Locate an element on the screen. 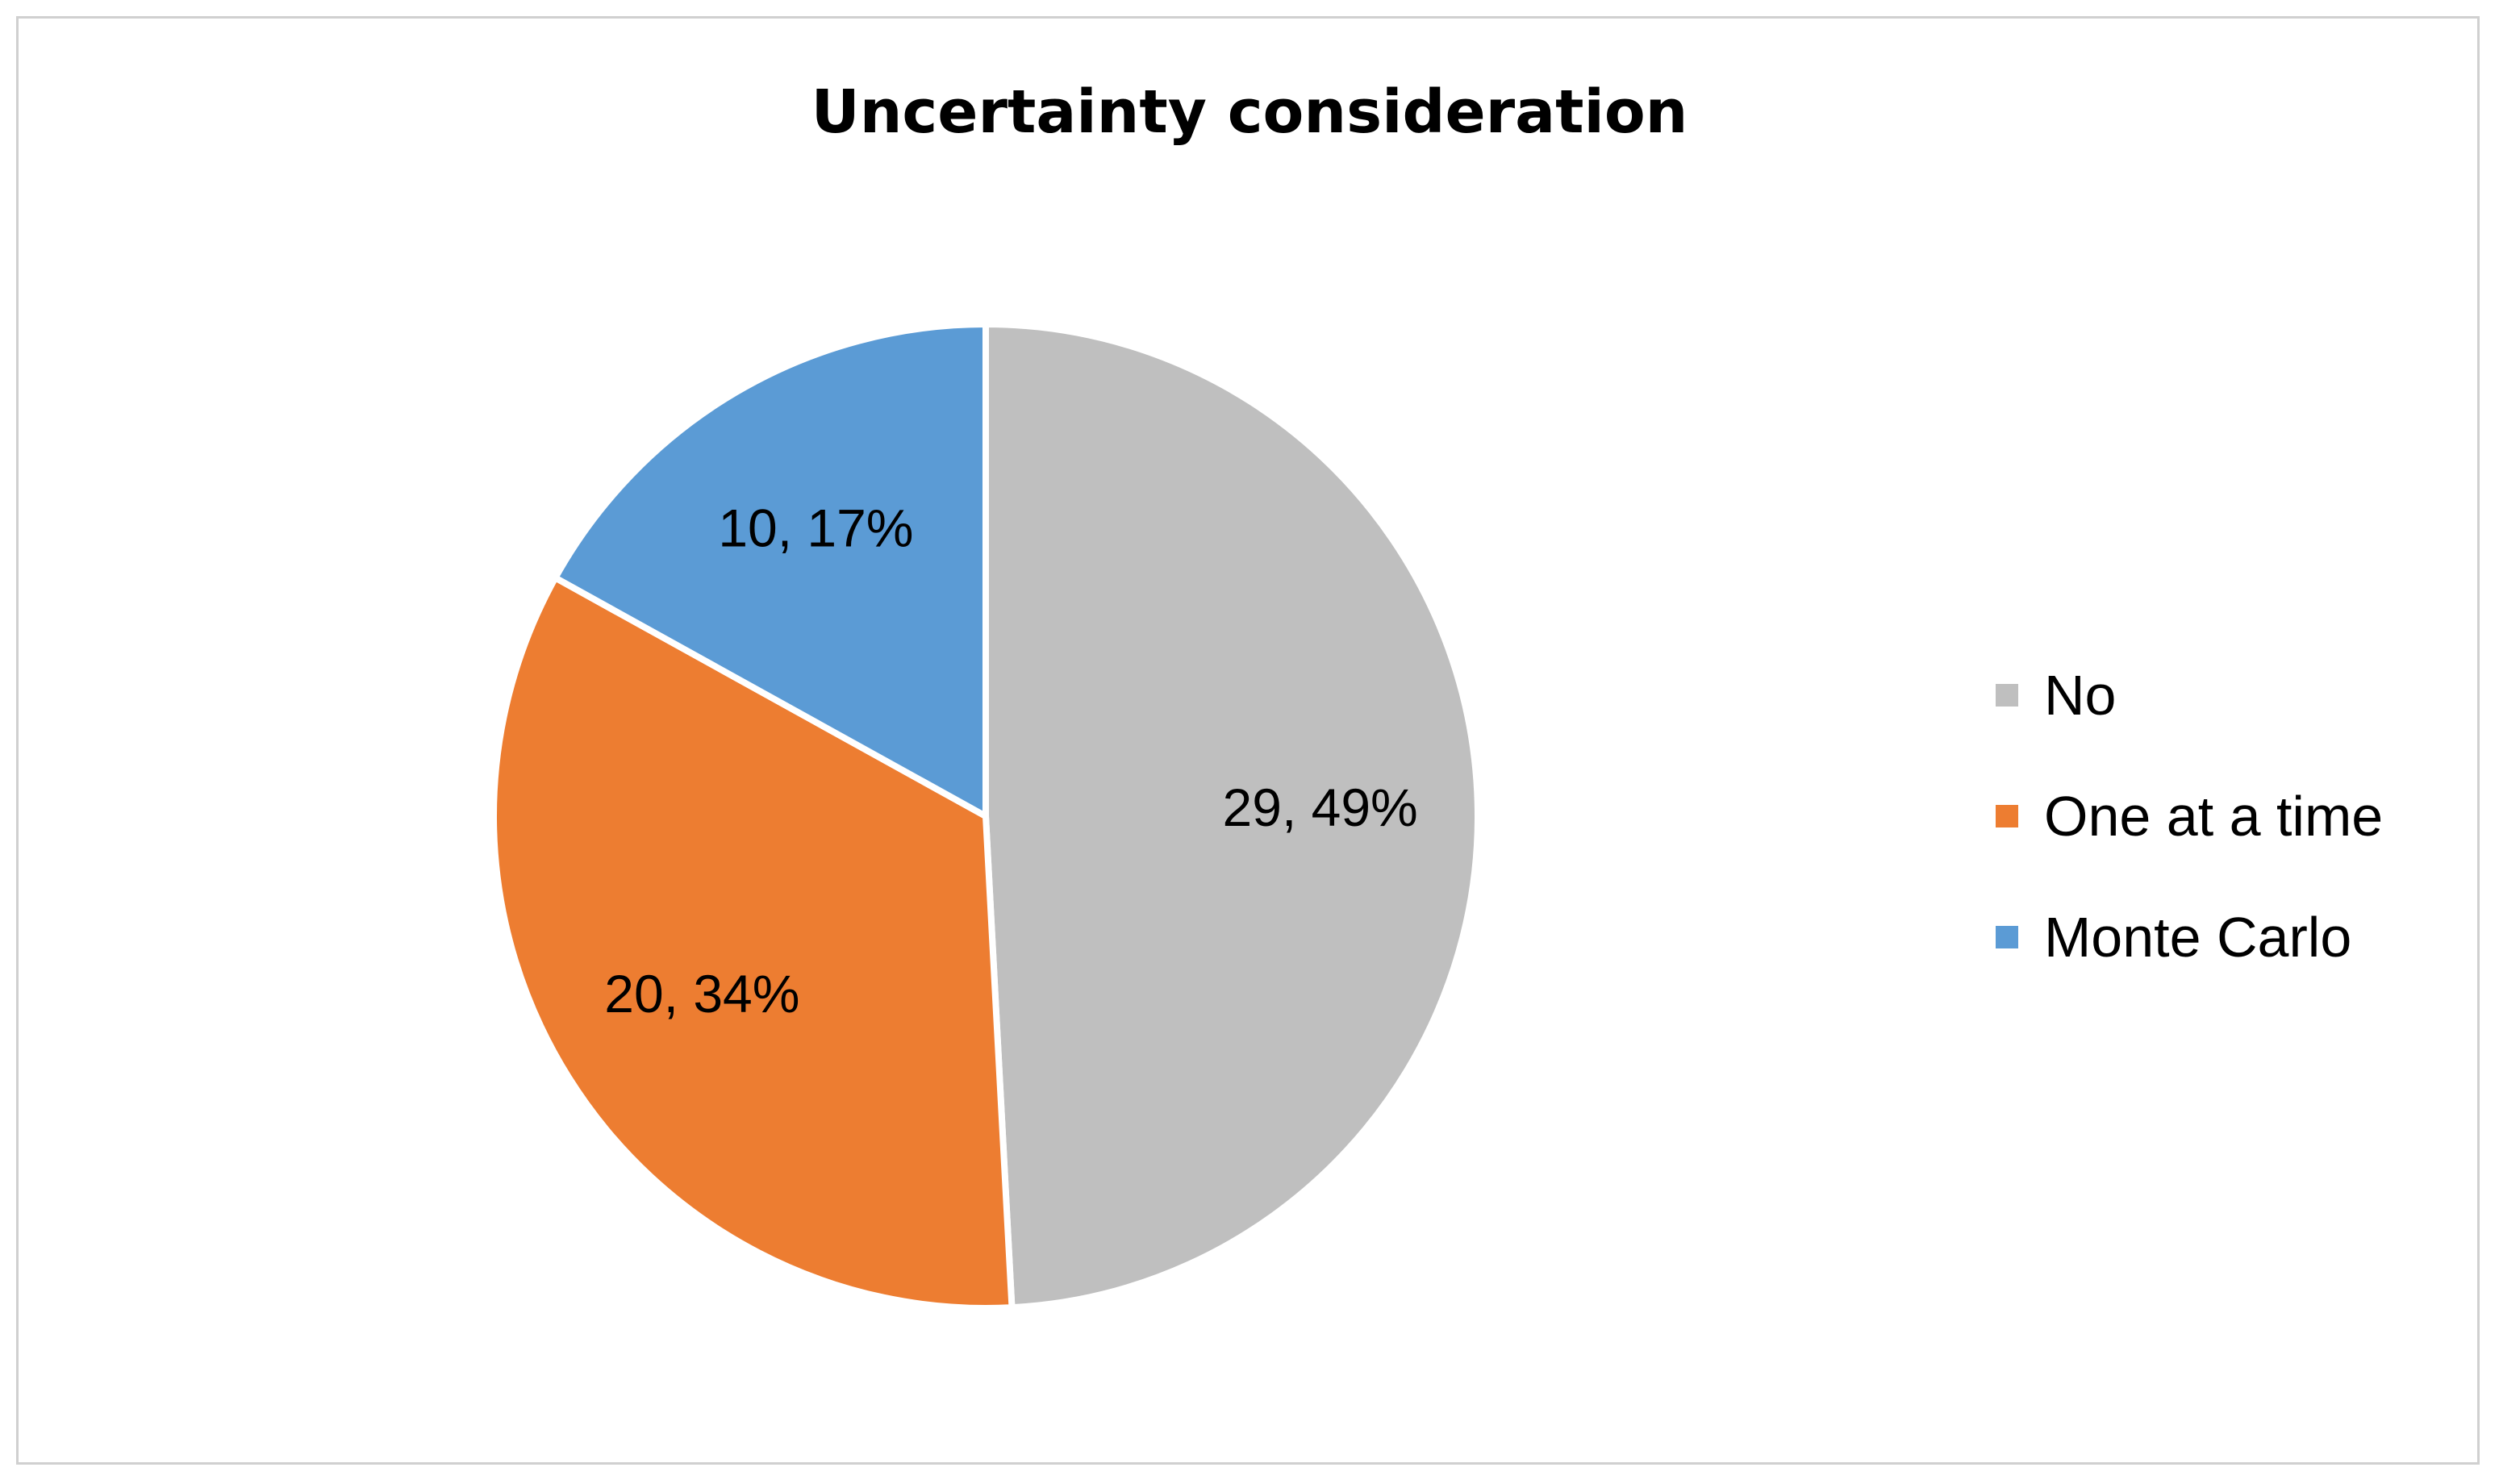  legend-swatch-no is located at coordinates (2007, 695).